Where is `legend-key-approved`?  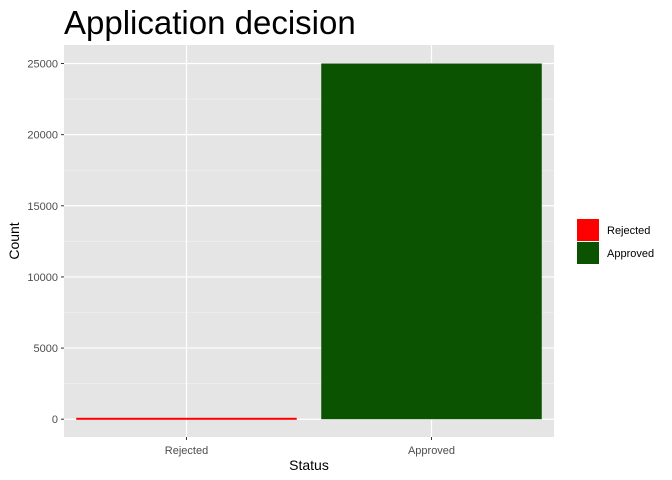
legend-key-approved is located at coordinates (588, 253).